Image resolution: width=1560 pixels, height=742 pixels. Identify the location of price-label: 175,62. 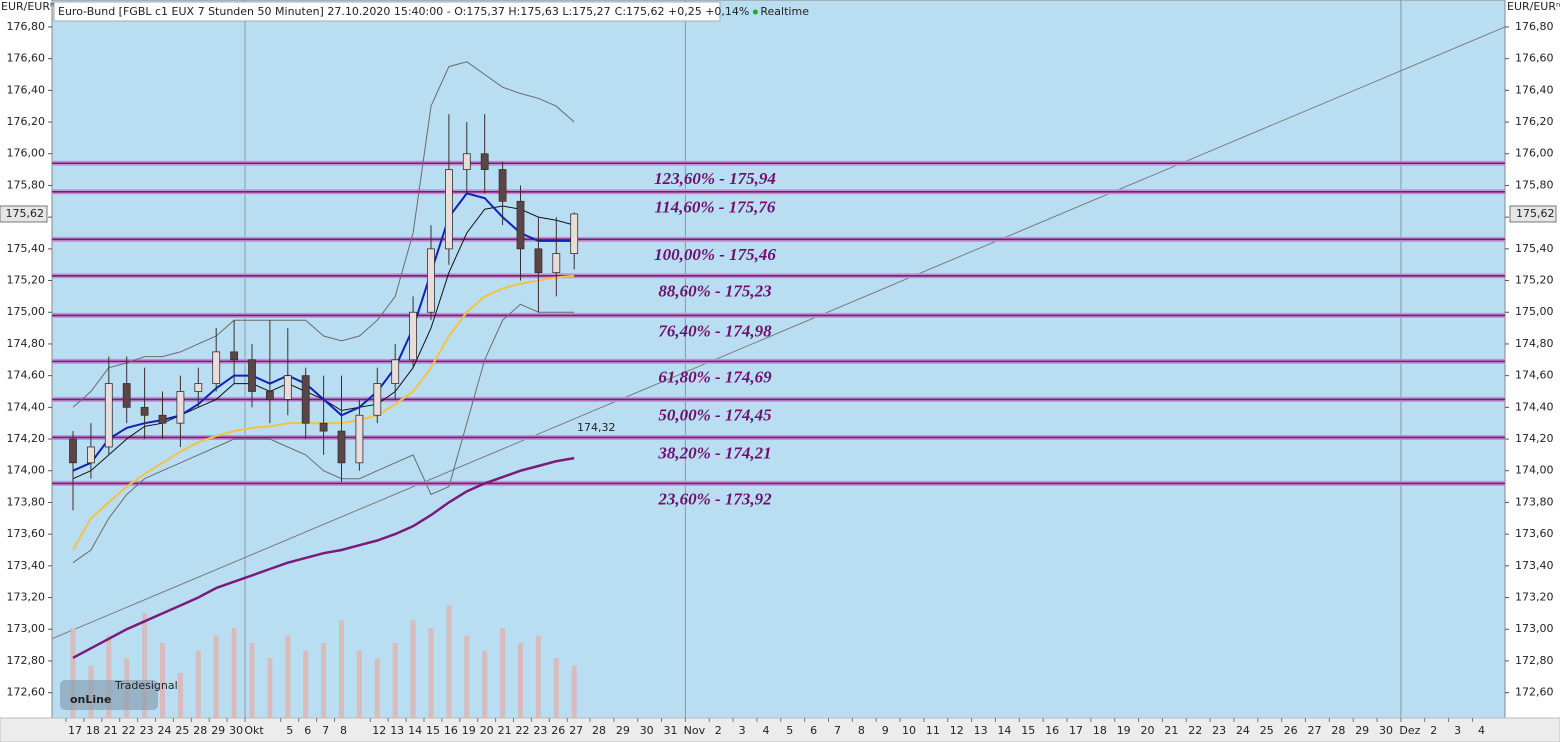
(1535, 213).